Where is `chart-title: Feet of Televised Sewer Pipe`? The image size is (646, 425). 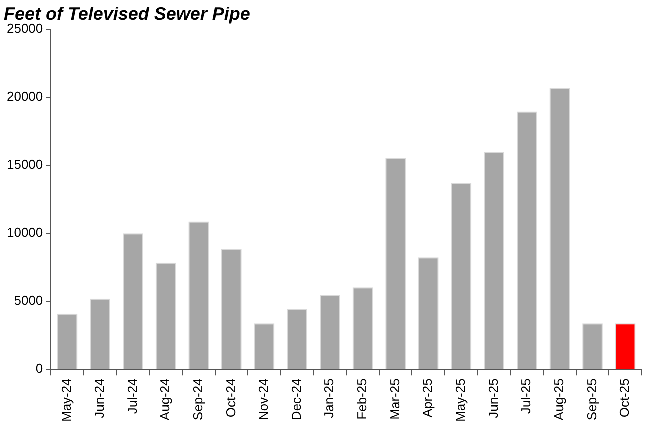 chart-title: Feet of Televised Sewer Pipe is located at coordinates (127, 14).